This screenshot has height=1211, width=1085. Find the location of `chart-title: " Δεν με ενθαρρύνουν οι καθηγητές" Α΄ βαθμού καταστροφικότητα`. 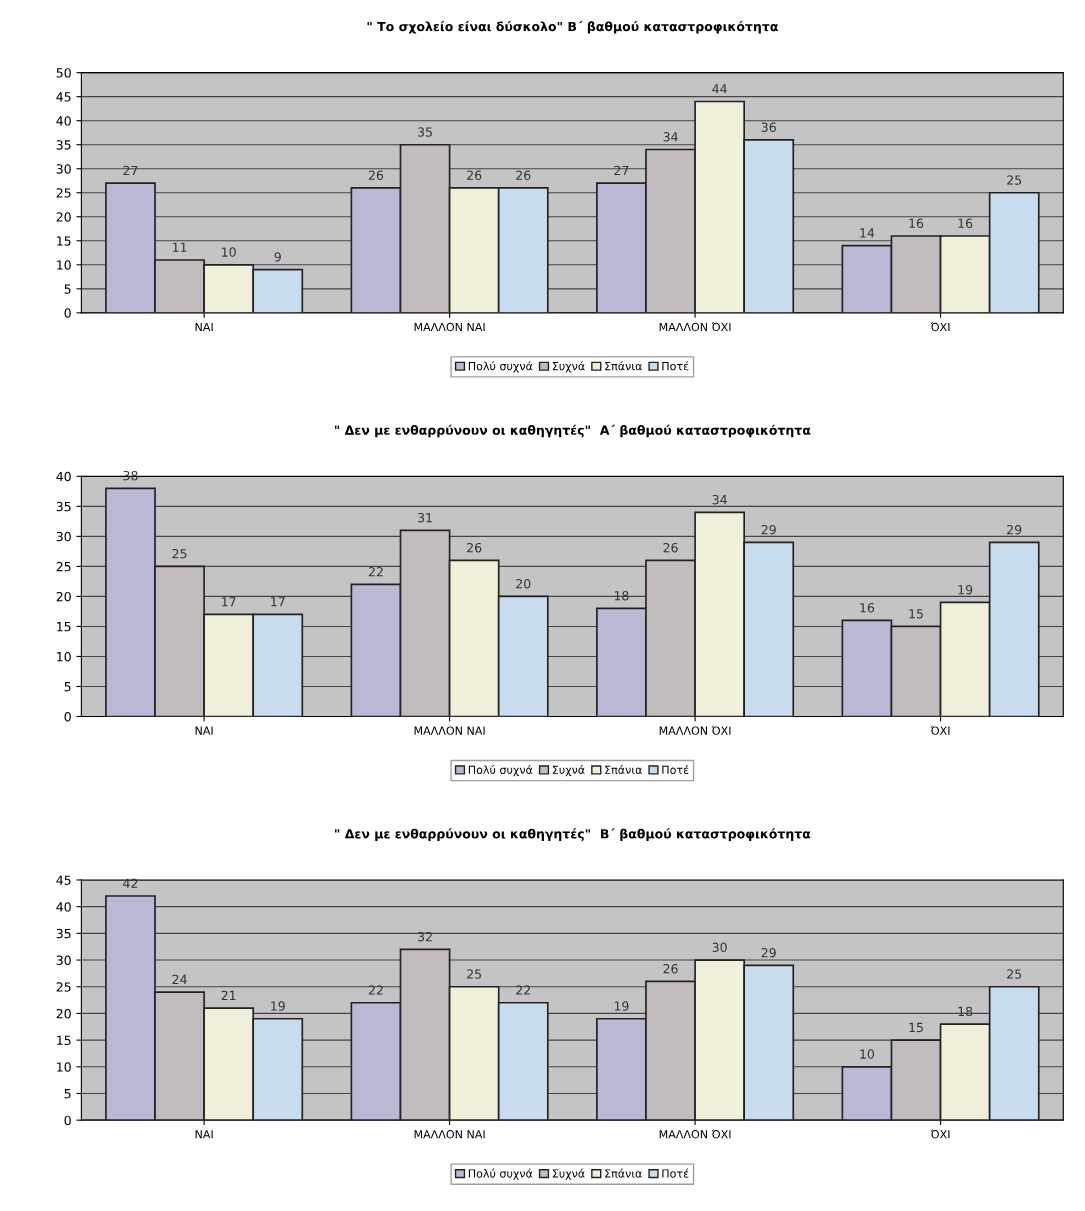

chart-title: " Δεν με ενθαρρύνουν οι καθηγητές" Α΄ βαθμού καταστροφικότητα is located at coordinates (572, 431).